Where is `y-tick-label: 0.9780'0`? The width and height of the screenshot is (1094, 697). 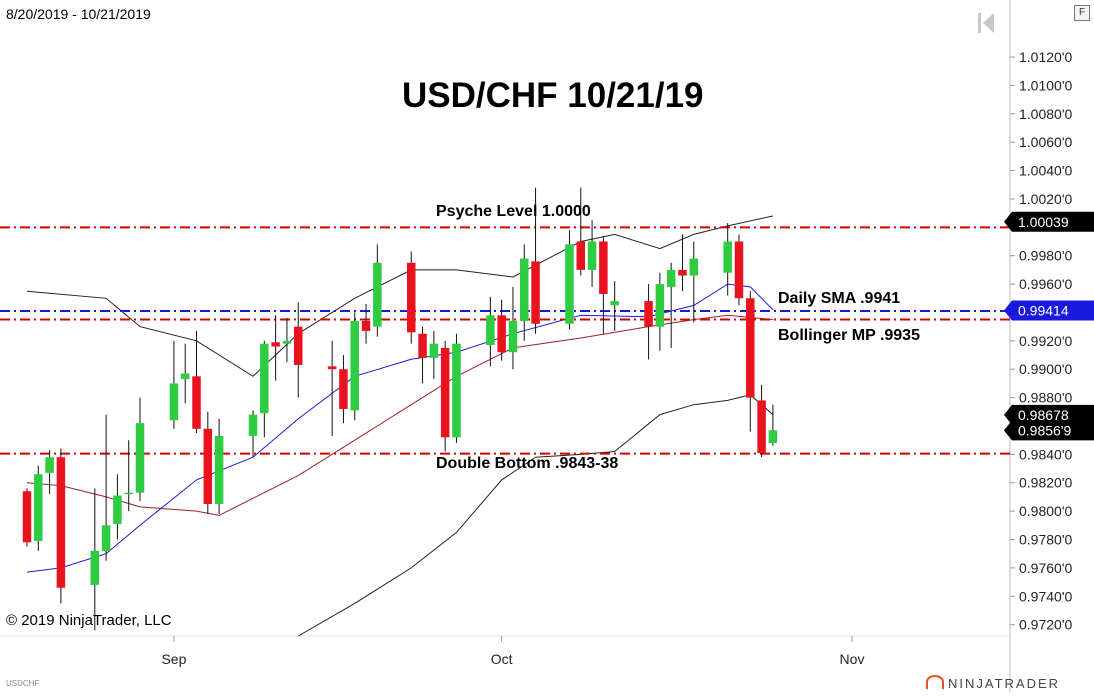
y-tick-label: 0.9780'0 is located at coordinates (1045, 540).